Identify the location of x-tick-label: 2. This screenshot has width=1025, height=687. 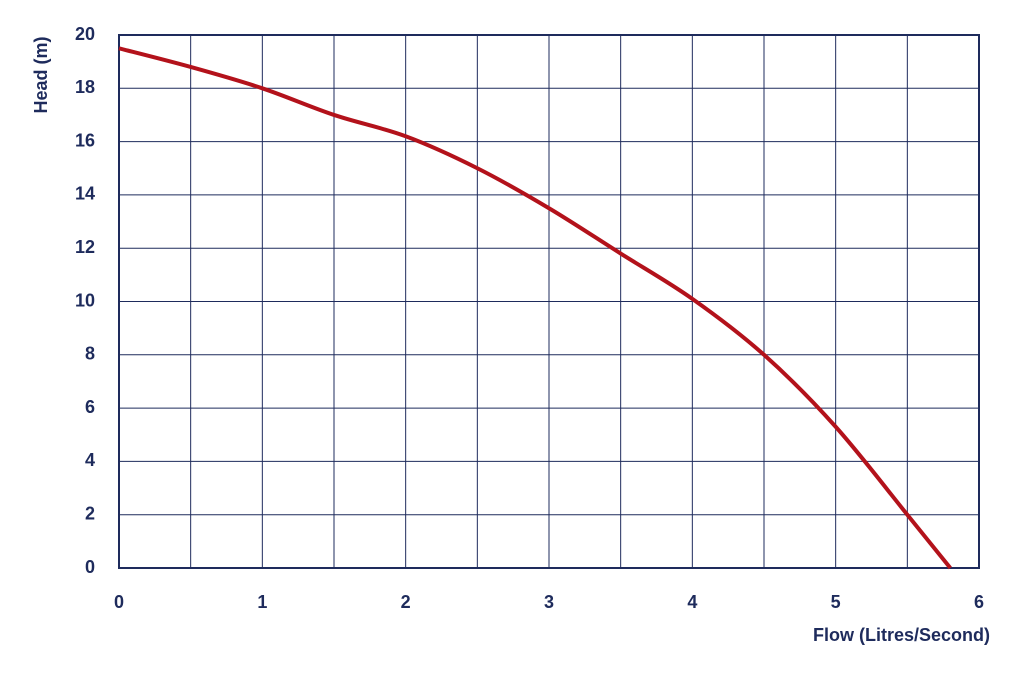
(406, 602).